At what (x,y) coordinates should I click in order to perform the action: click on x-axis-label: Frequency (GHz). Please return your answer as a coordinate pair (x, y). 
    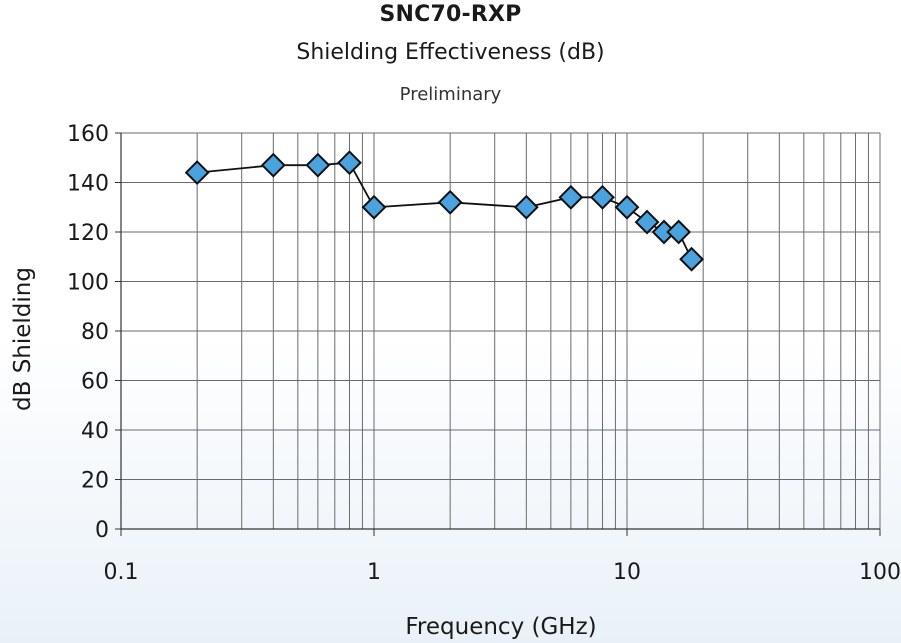
    Looking at the image, I should click on (500, 627).